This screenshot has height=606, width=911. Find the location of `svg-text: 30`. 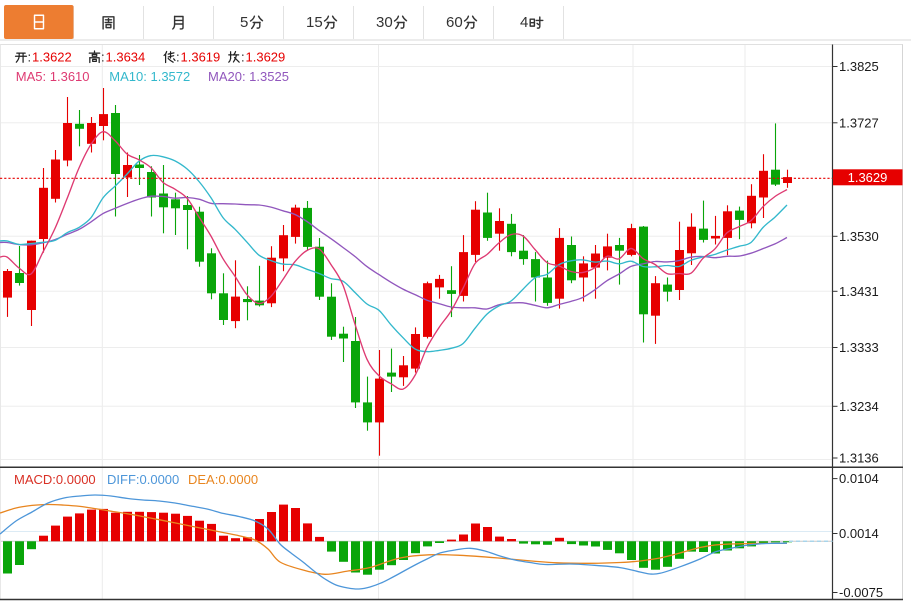

svg-text: 30 is located at coordinates (384, 22).